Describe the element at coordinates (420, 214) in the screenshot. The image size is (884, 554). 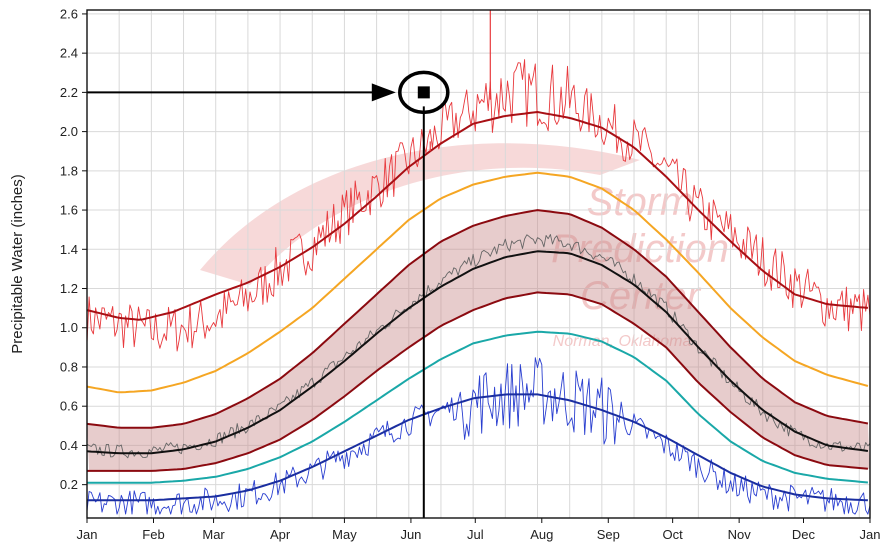
I see `watermark-swoosh` at that location.